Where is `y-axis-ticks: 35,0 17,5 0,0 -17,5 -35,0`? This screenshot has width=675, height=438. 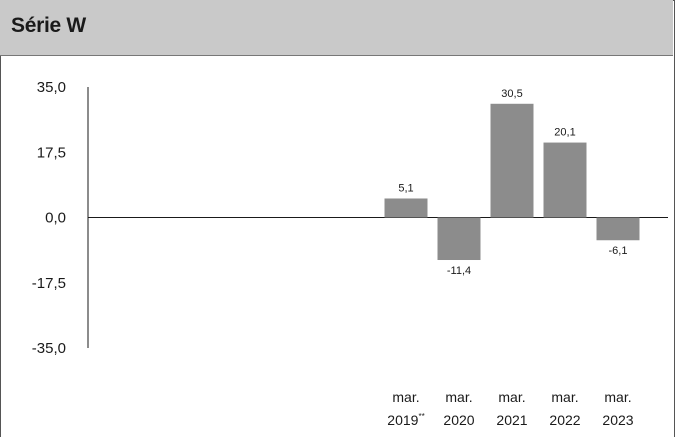
y-axis-ticks: 35,0 17,5 0,0 -17,5 -35,0 is located at coordinates (49, 218).